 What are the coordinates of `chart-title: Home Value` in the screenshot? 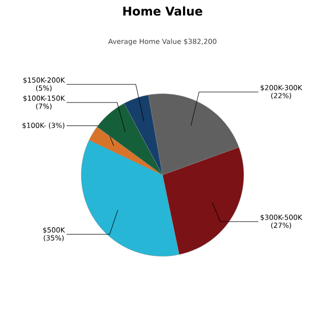 It's located at (162, 11).